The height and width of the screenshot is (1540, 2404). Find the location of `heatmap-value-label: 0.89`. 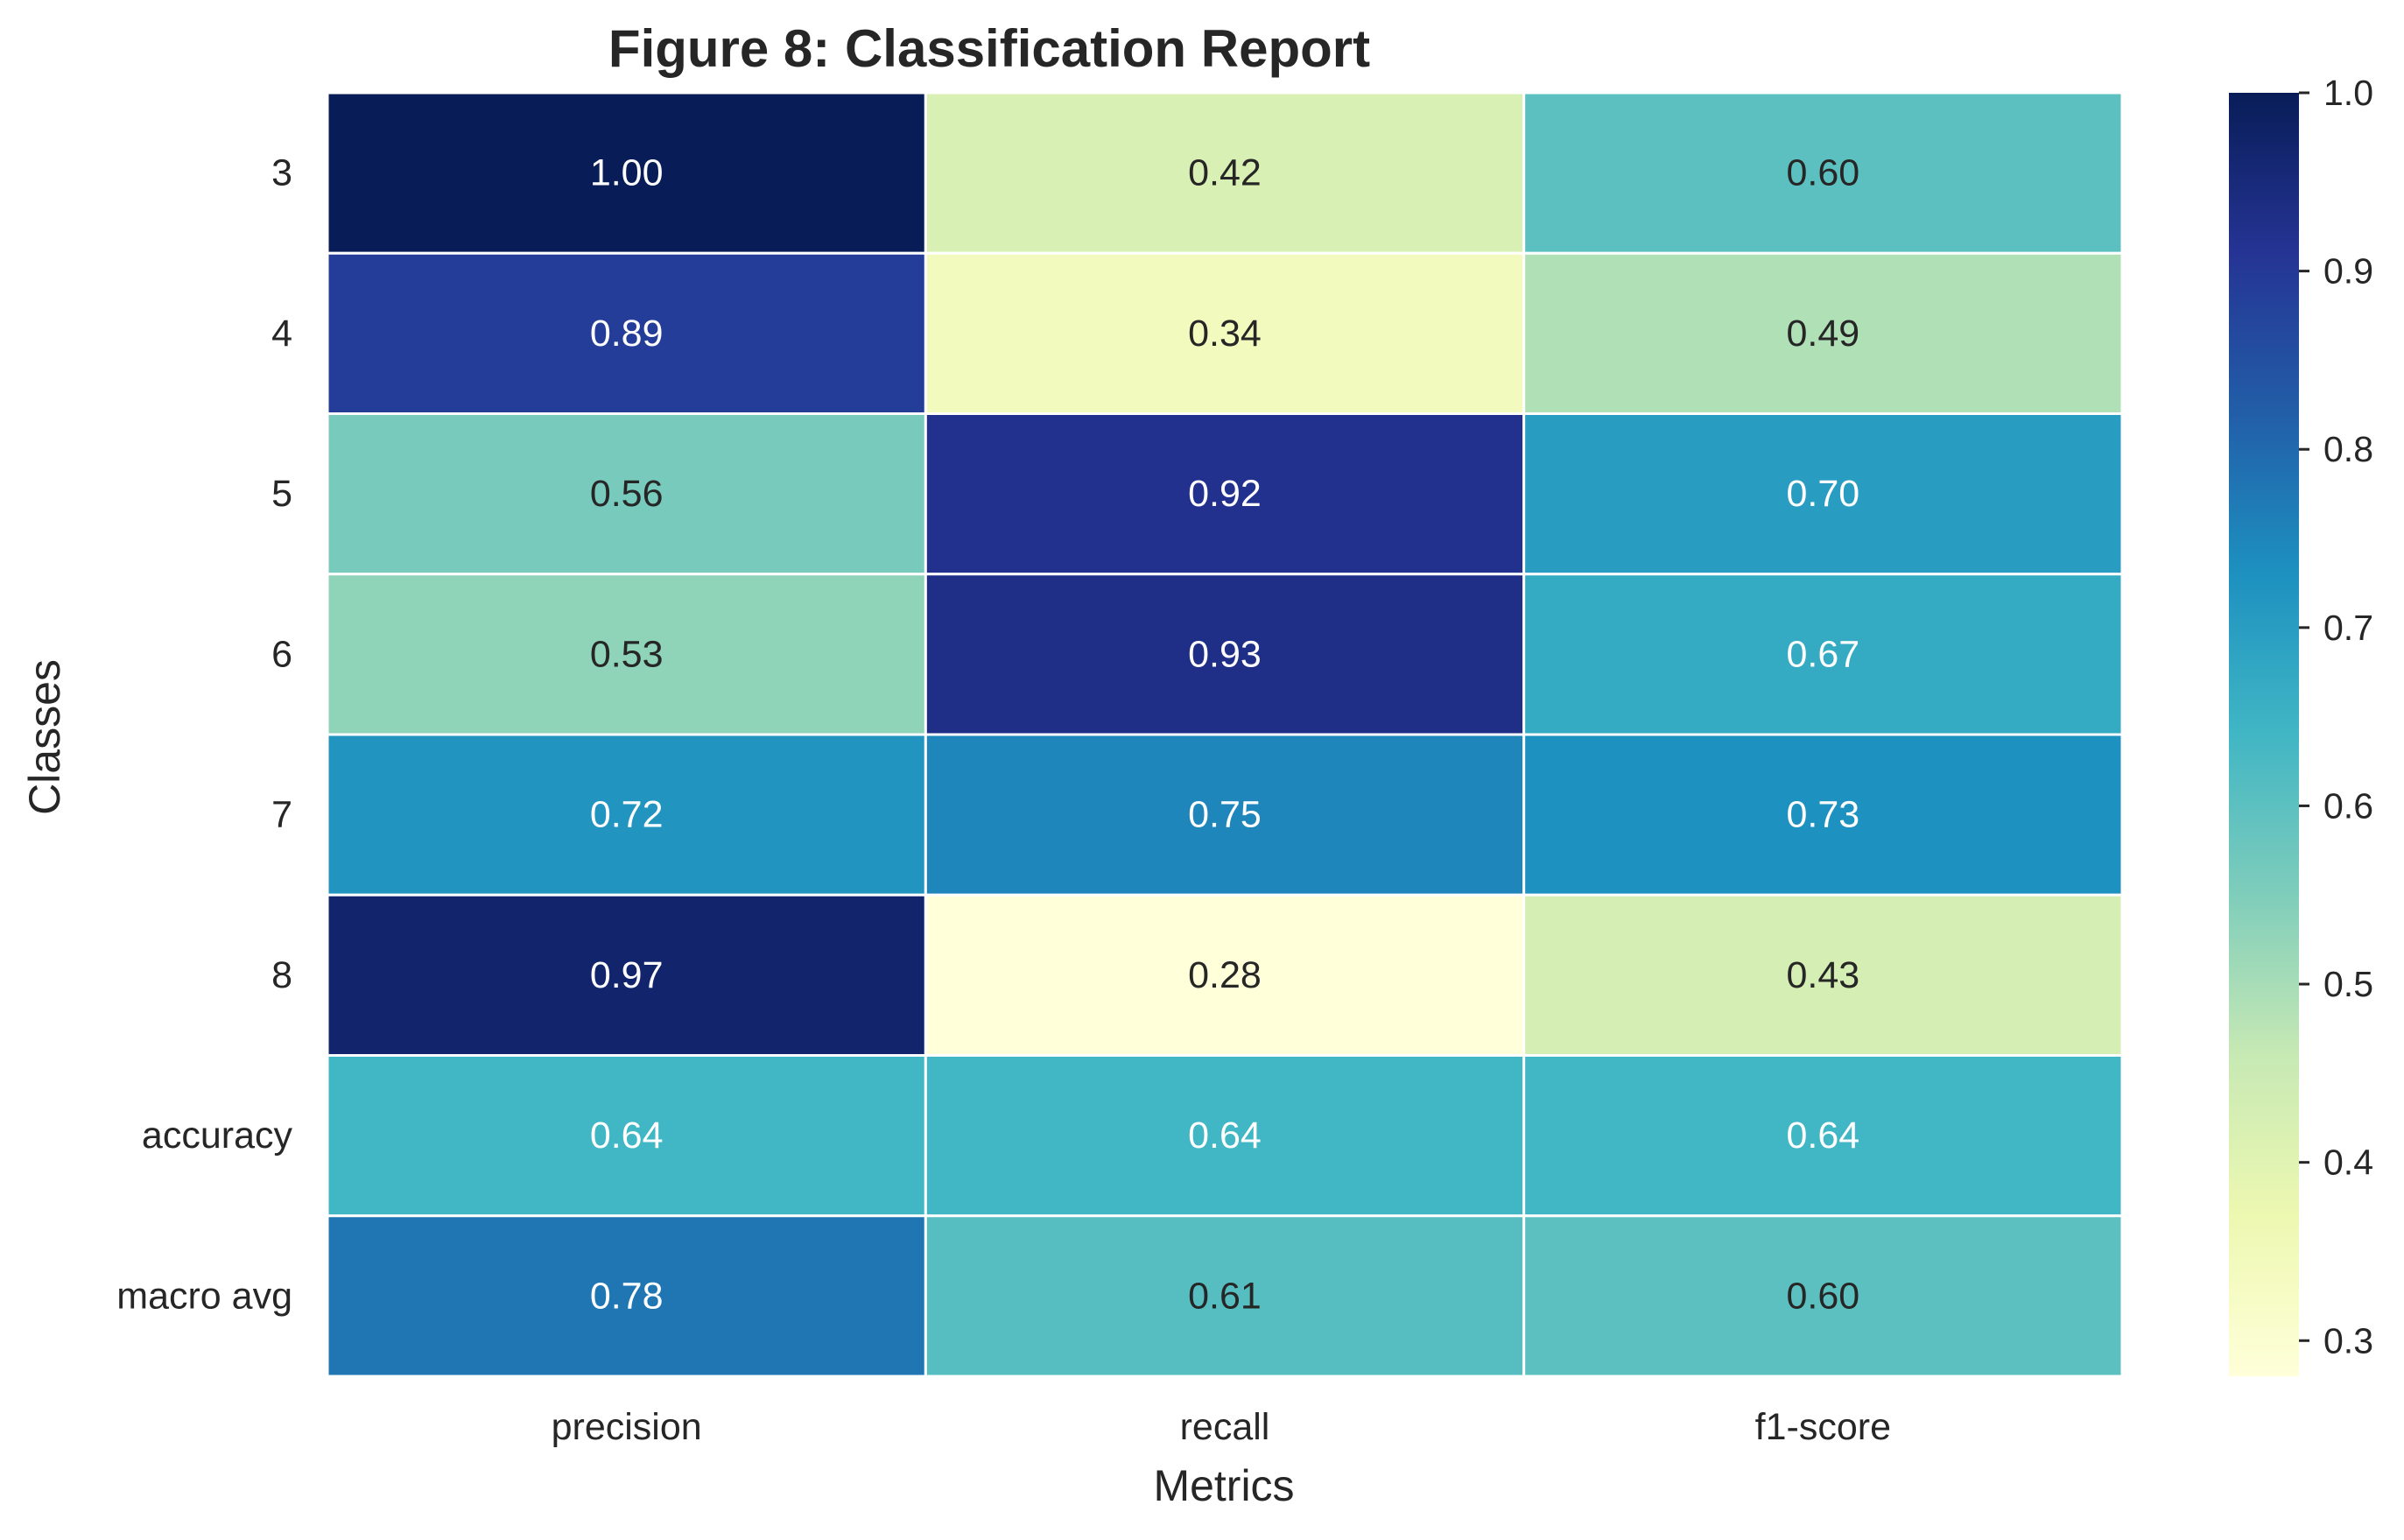

heatmap-value-label: 0.89 is located at coordinates (627, 334).